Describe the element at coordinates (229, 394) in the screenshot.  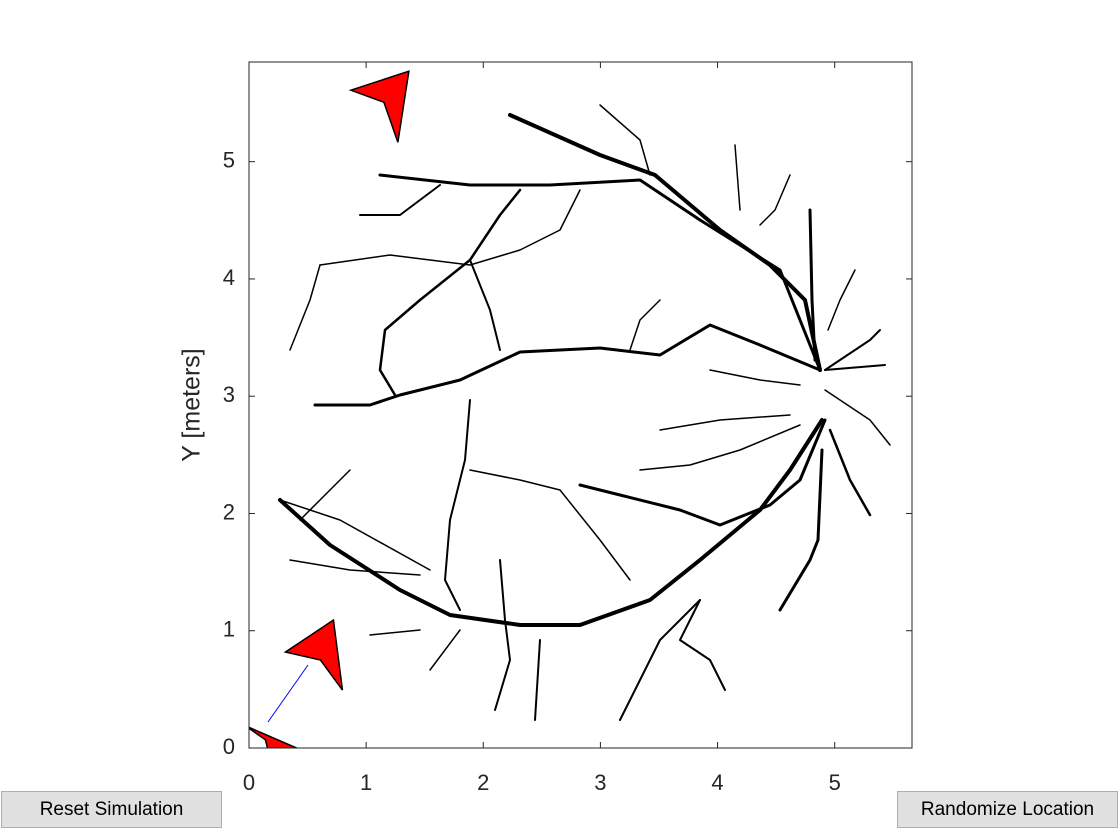
I see `y-tick-label: 3` at that location.